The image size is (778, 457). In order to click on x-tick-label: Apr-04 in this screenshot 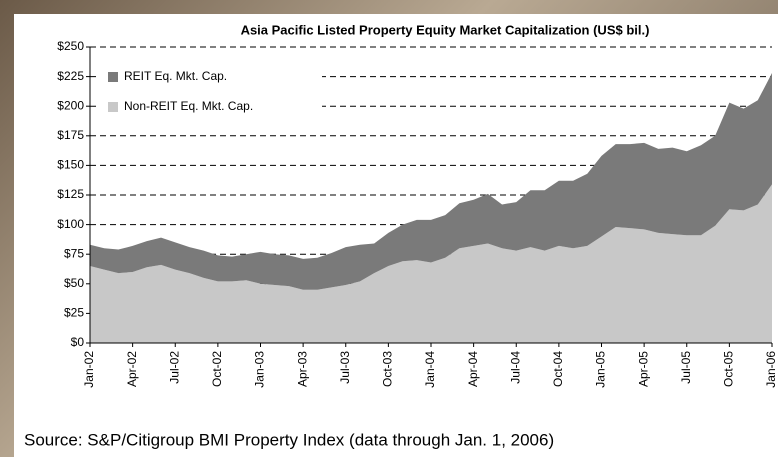, I will do `click(473, 369)`.